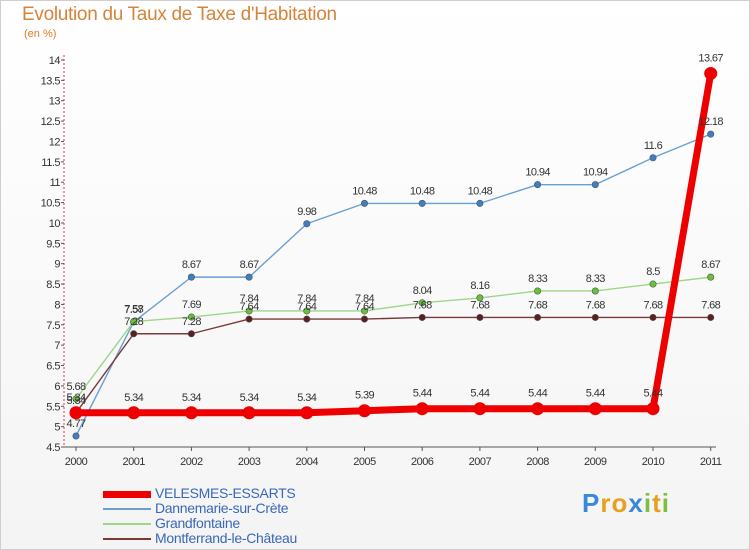  I want to click on y-tick-label: 10, so click(55, 224).